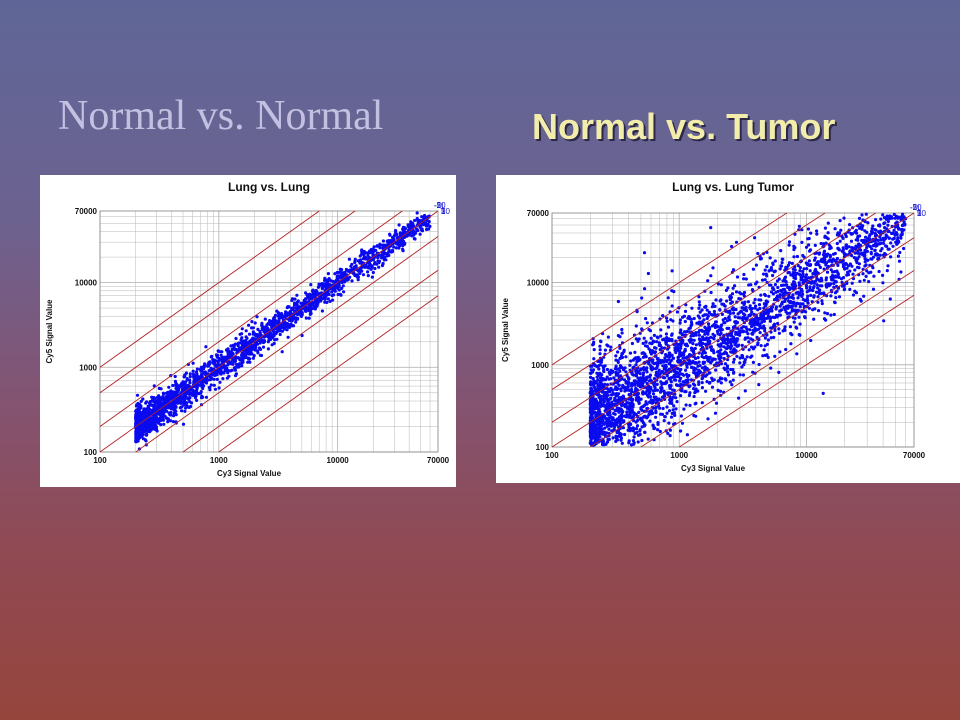 This screenshot has height=720, width=960. I want to click on plot-frame, so click(733, 330).